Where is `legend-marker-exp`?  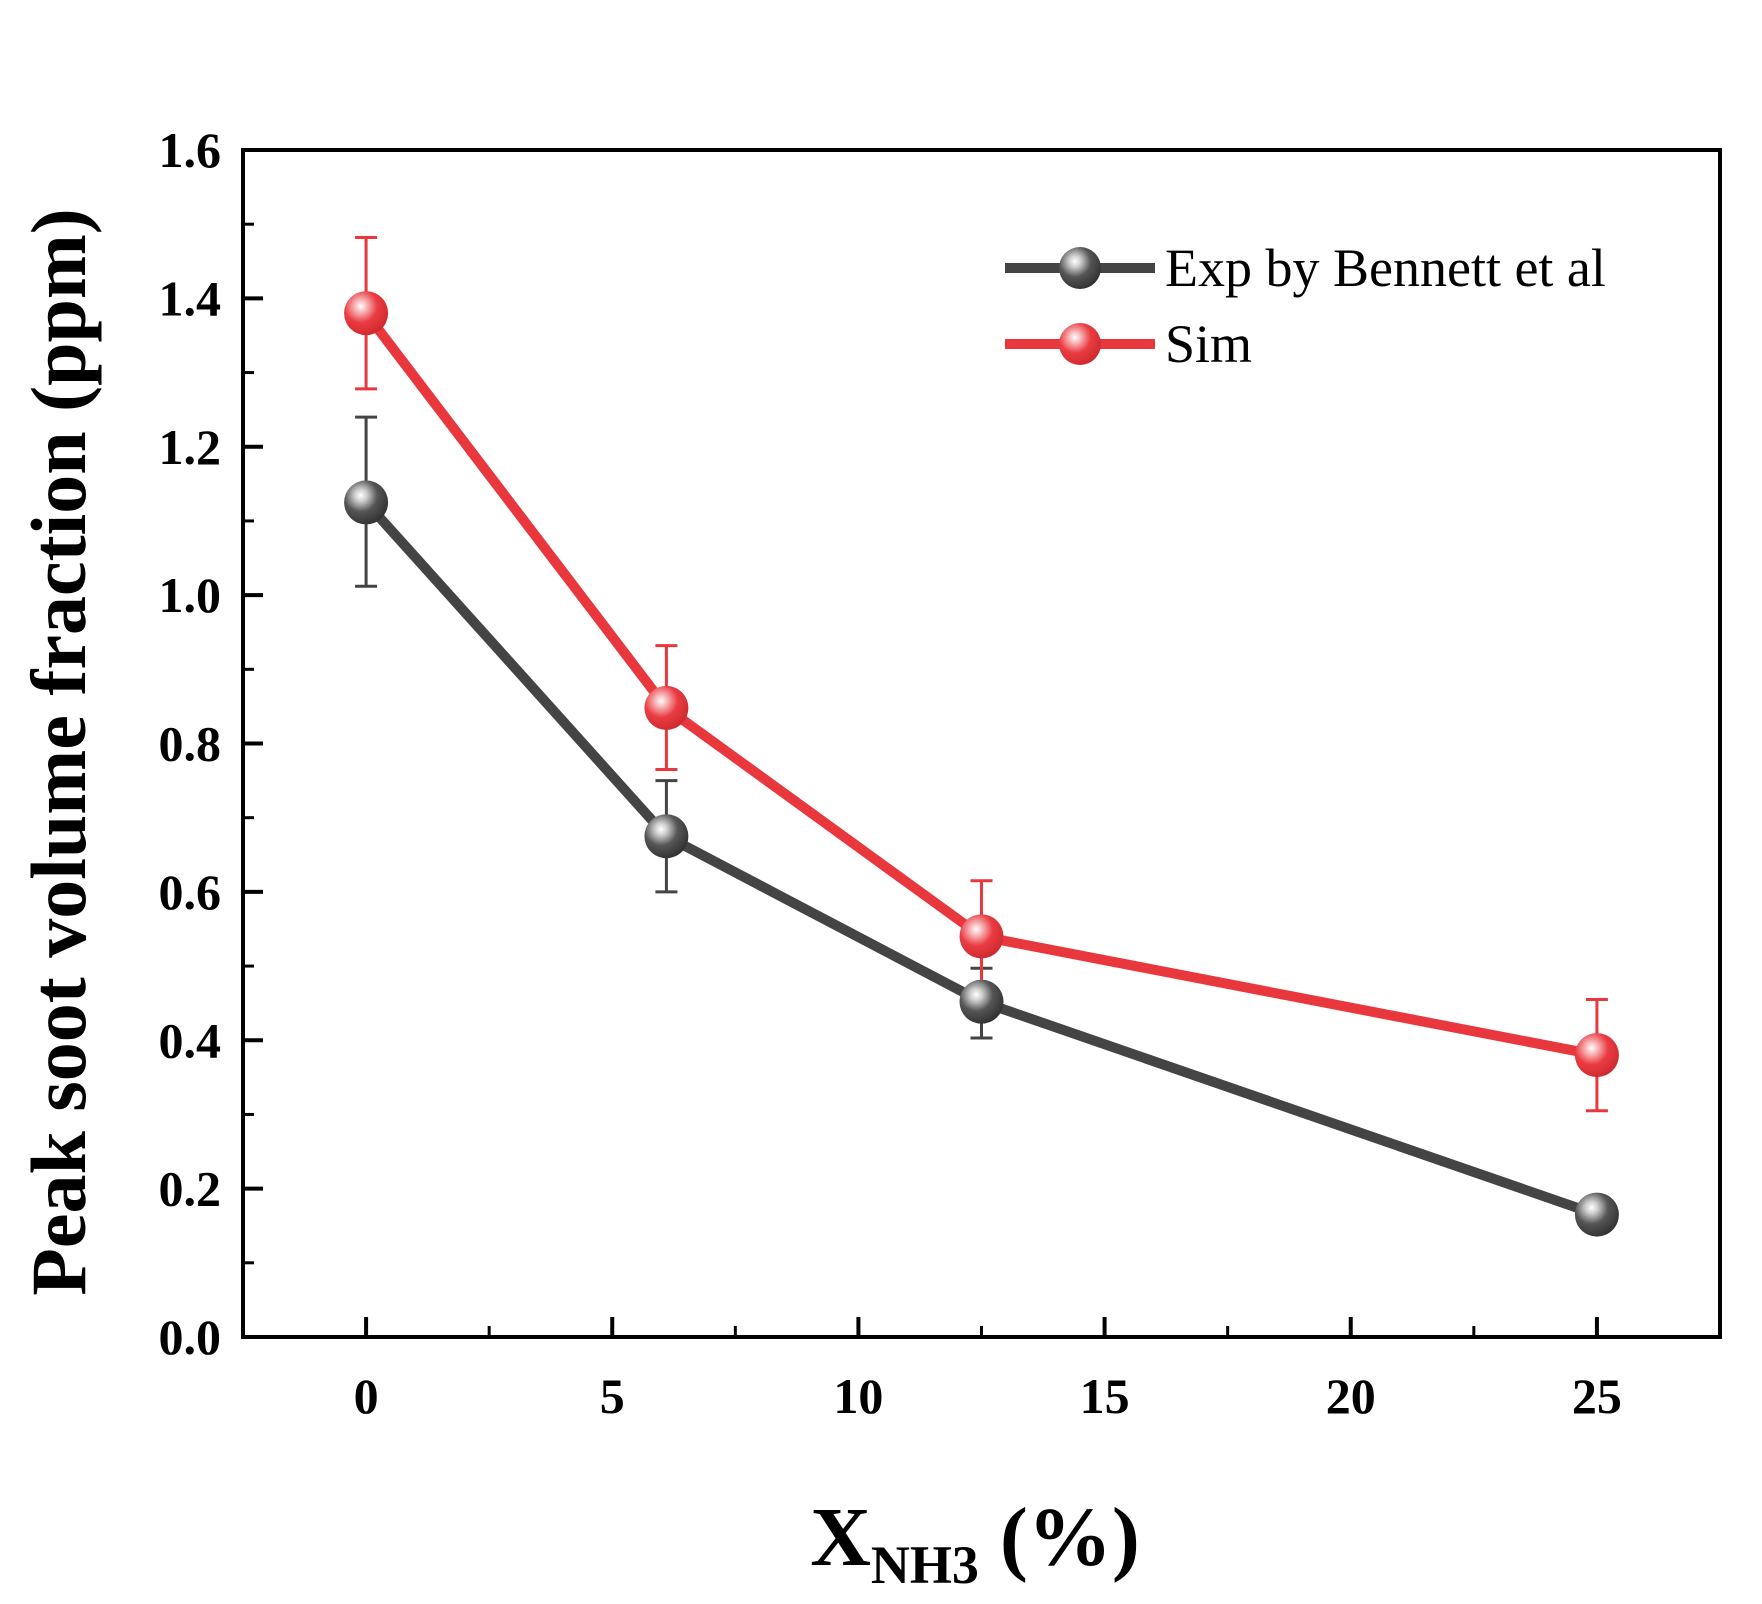 legend-marker-exp is located at coordinates (1080, 268).